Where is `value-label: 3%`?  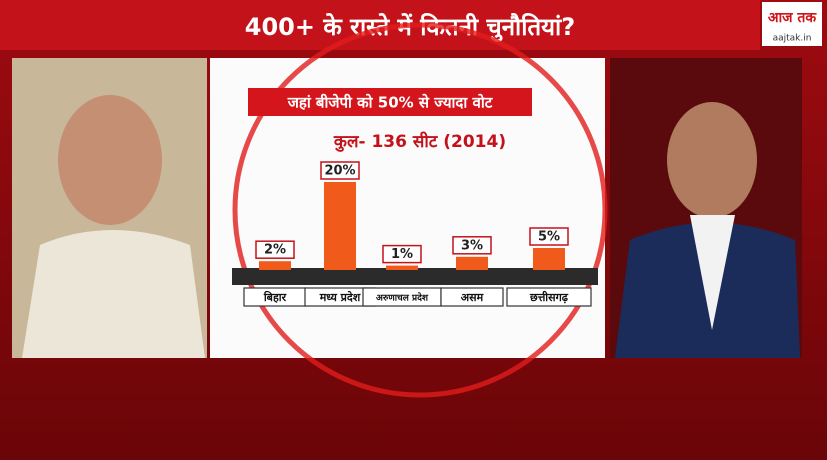 value-label: 3% is located at coordinates (472, 245).